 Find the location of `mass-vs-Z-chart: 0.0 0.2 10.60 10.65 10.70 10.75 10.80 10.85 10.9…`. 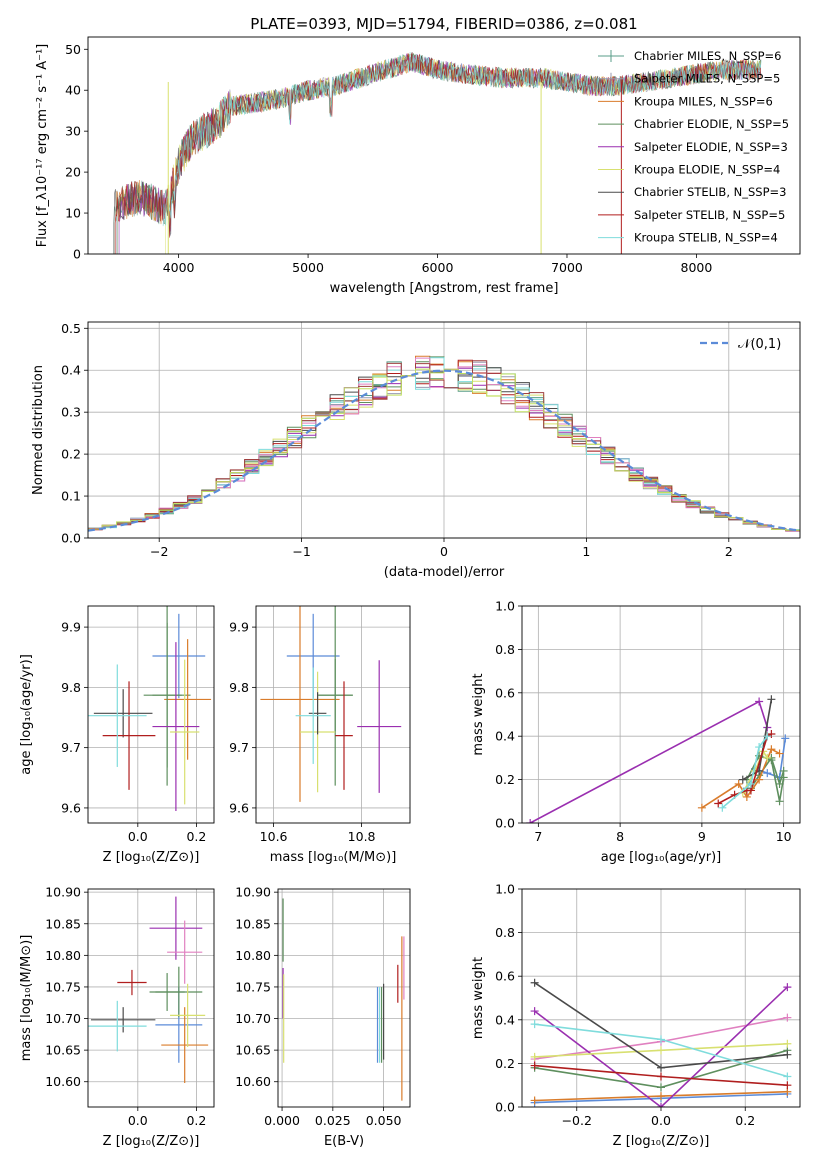

mass-vs-Z-chart: 0.0 0.2 10.60 10.65 10.70 10.75 10.80 10.85 10.9… is located at coordinates (117, 1017).